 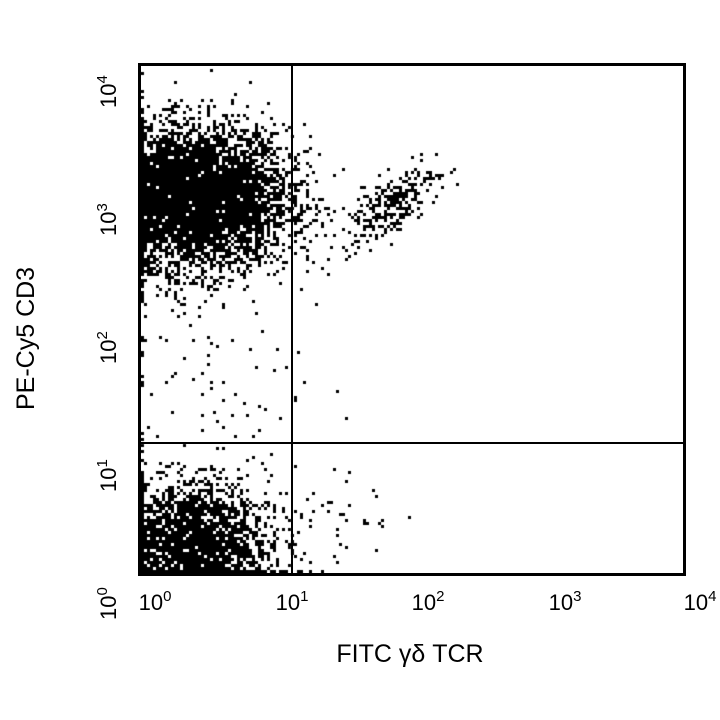 I want to click on x-tick-10e4: 10⁴, so click(x=700, y=601).